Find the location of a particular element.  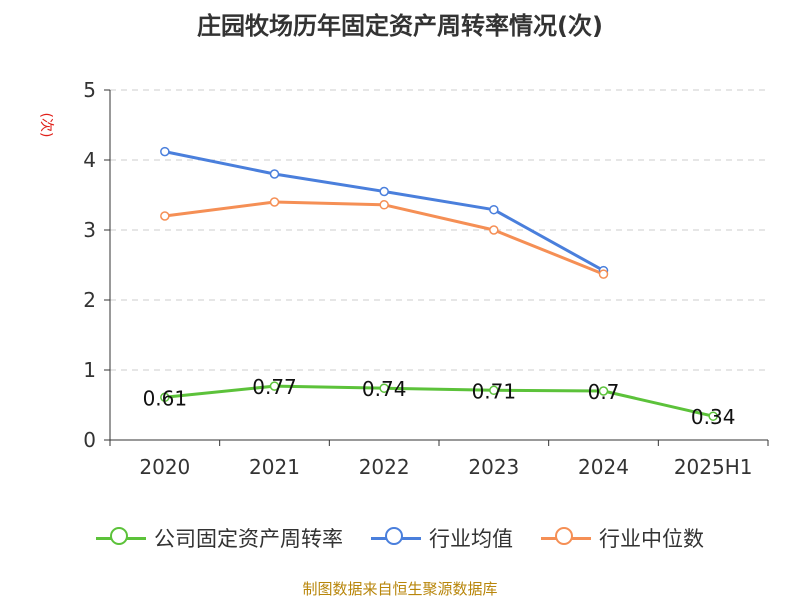

data-source-note: 制图数据来自恒生聚源数据库 is located at coordinates (400, 589).